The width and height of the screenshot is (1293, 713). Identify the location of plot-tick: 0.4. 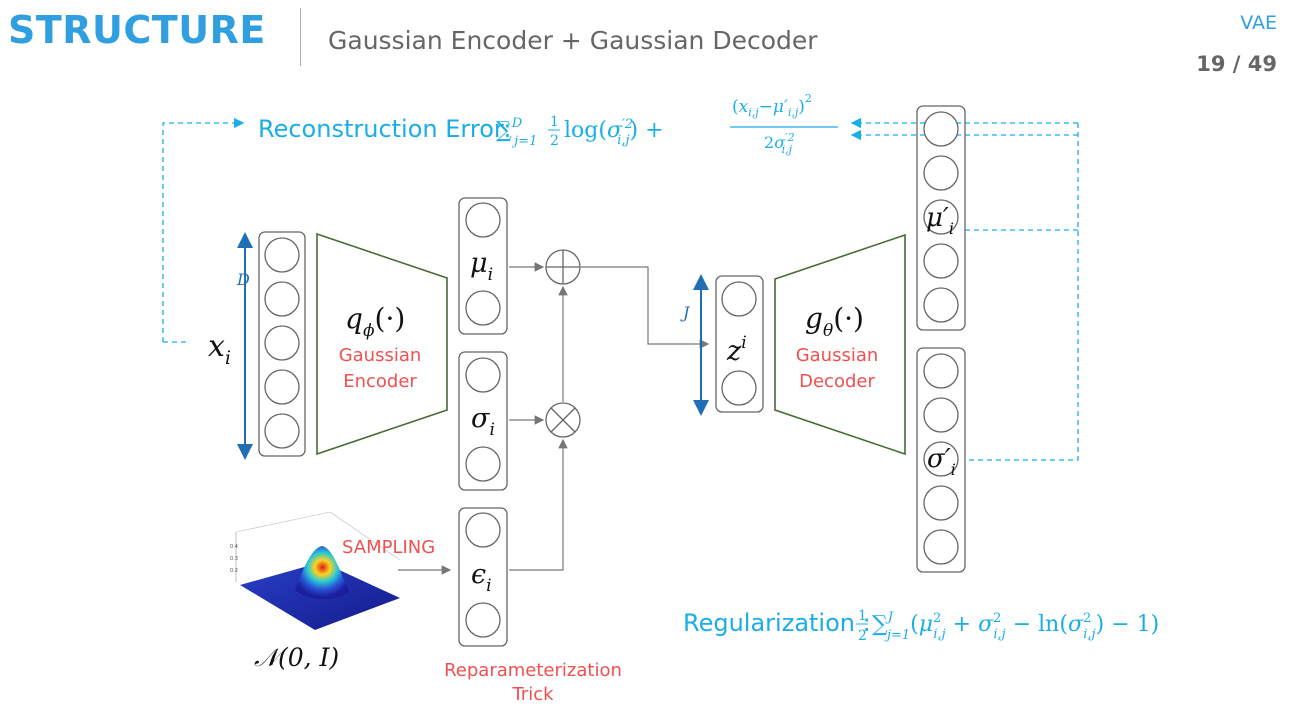
(234, 547).